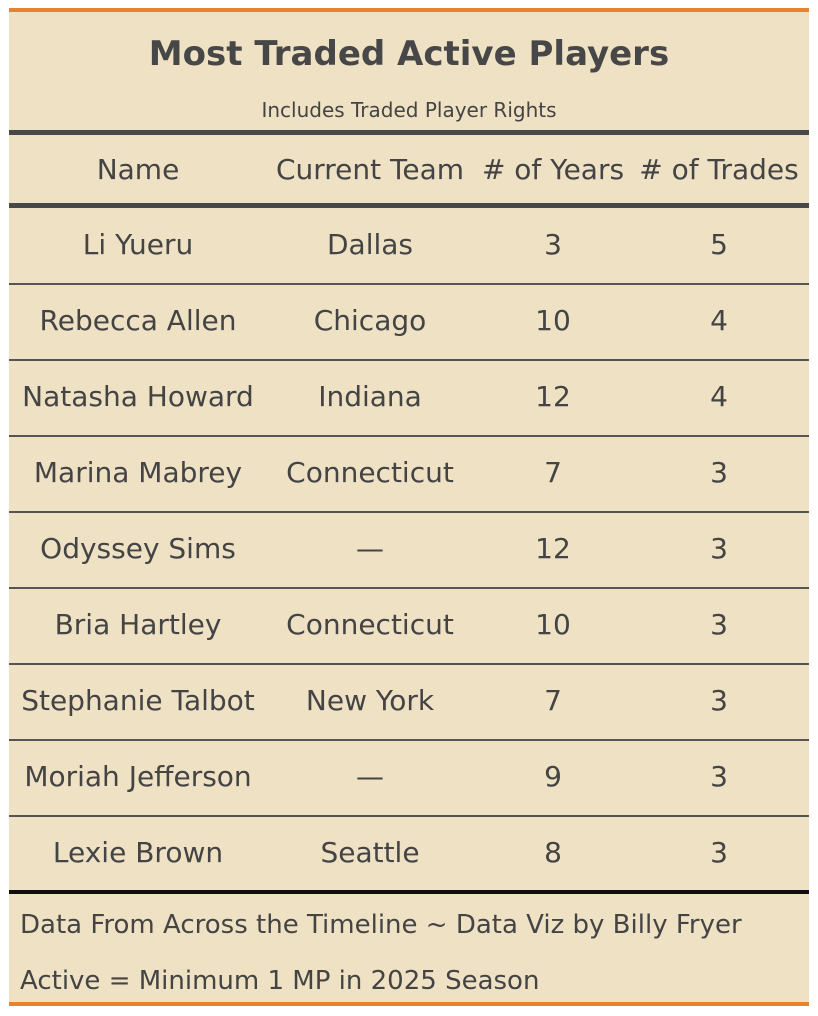  Describe the element at coordinates (138, 320) in the screenshot. I see `player-name: Rebecca Allen` at that location.